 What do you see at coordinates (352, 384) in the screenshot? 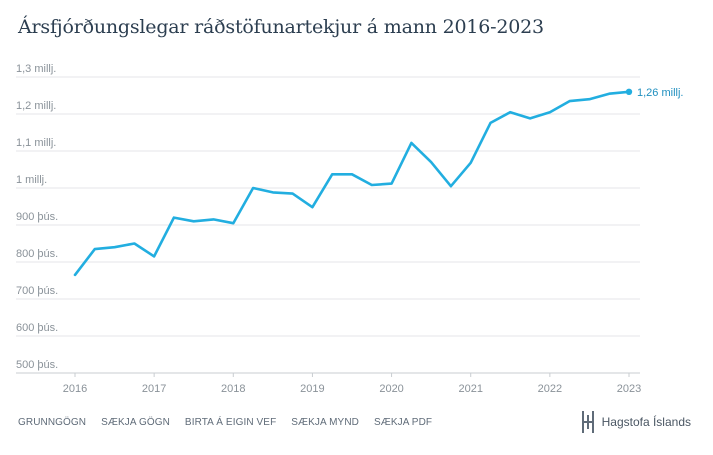
I see `x-axis-ticks: 2016 2017 2018 2019 2020 2021 2022 2023` at bounding box center [352, 384].